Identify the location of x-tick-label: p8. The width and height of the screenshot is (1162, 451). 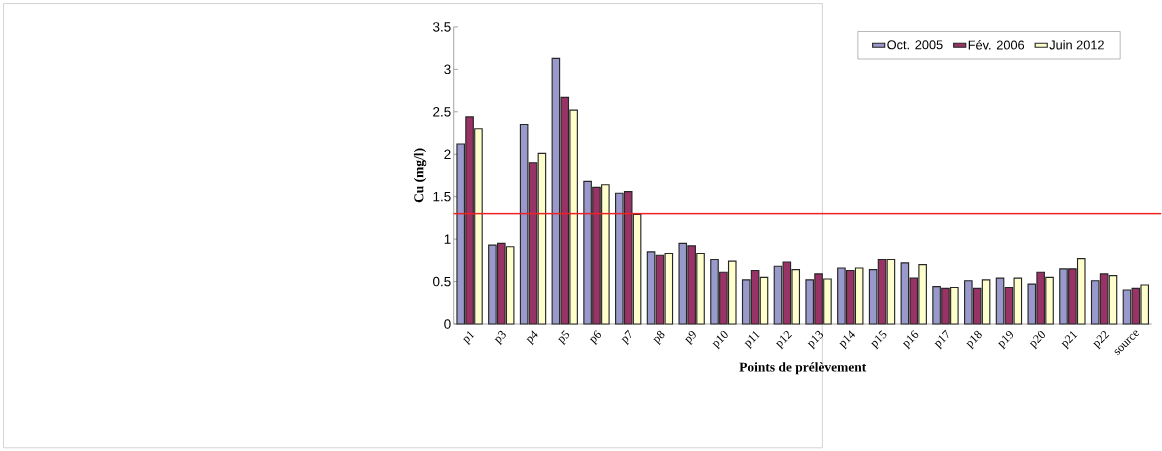
(659, 338).